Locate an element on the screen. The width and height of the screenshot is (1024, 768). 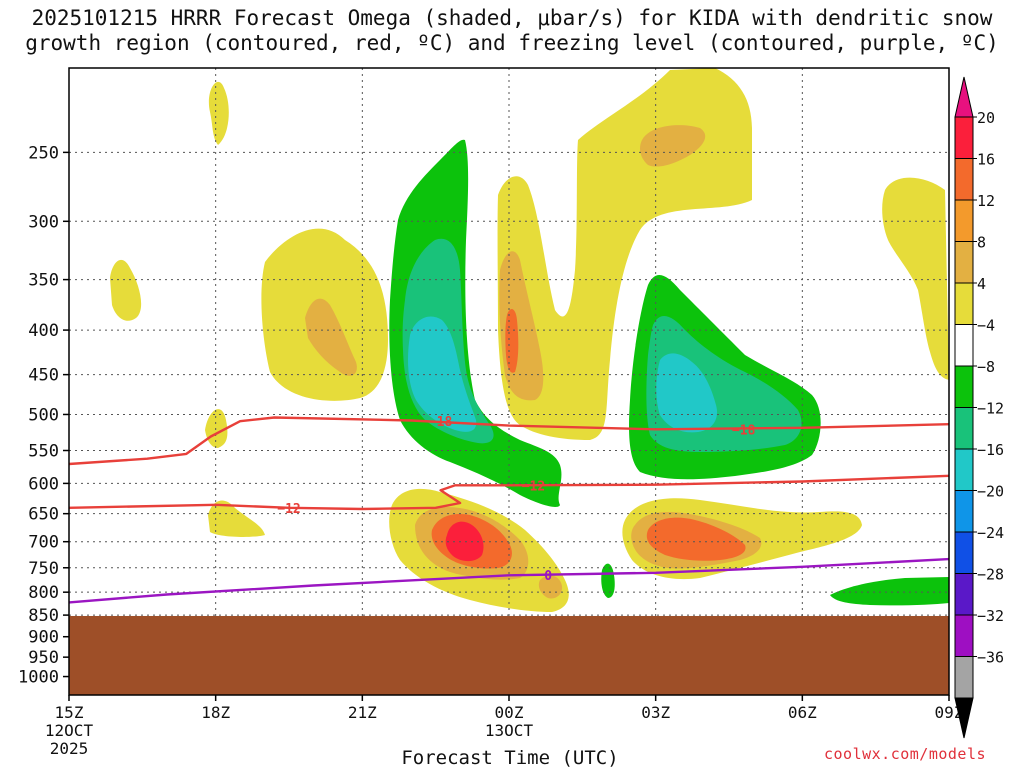
omega-region-yellow-big-north is located at coordinates (624, 254).